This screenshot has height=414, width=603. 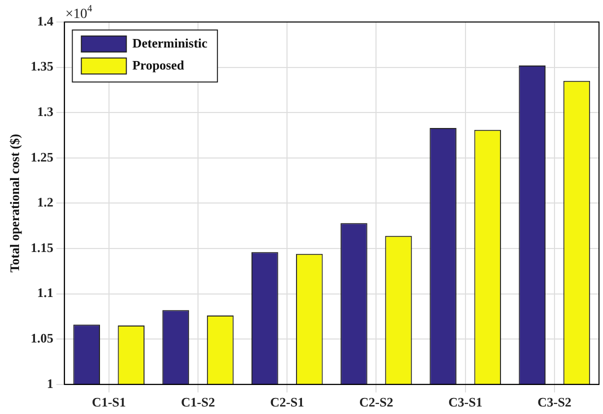 I want to click on y-tick-label: 1.35, so click(x=42, y=66).